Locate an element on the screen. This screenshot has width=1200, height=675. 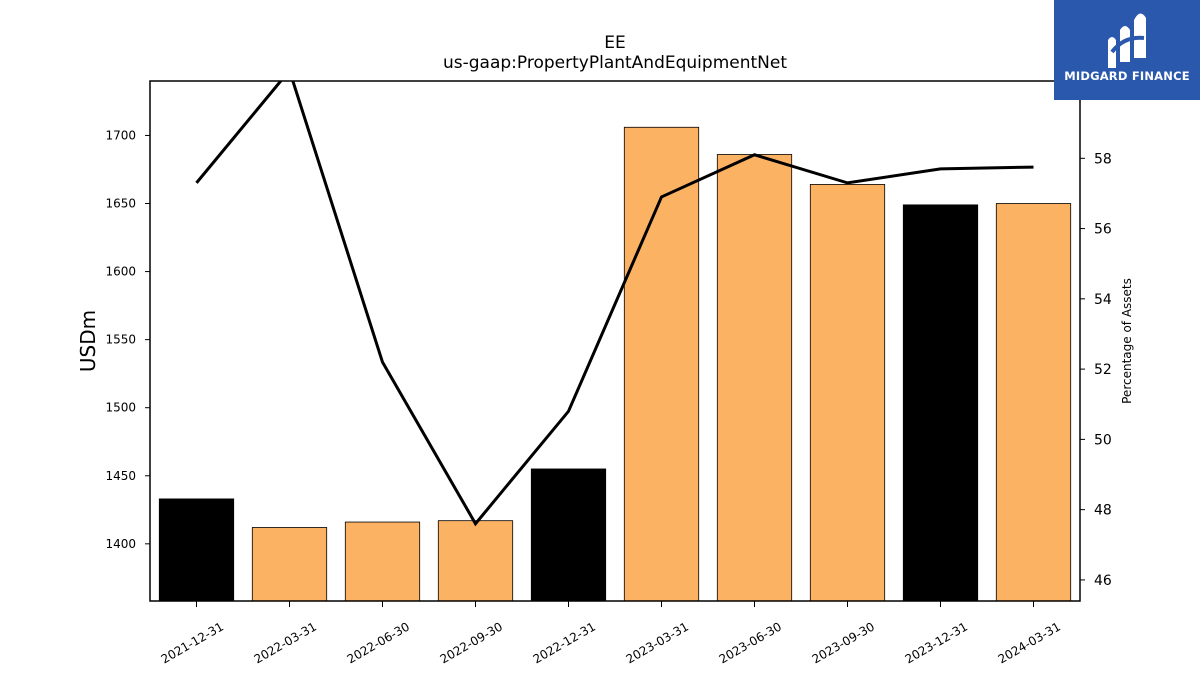
x-tick-label: 2022-12-31 is located at coordinates (564, 642).